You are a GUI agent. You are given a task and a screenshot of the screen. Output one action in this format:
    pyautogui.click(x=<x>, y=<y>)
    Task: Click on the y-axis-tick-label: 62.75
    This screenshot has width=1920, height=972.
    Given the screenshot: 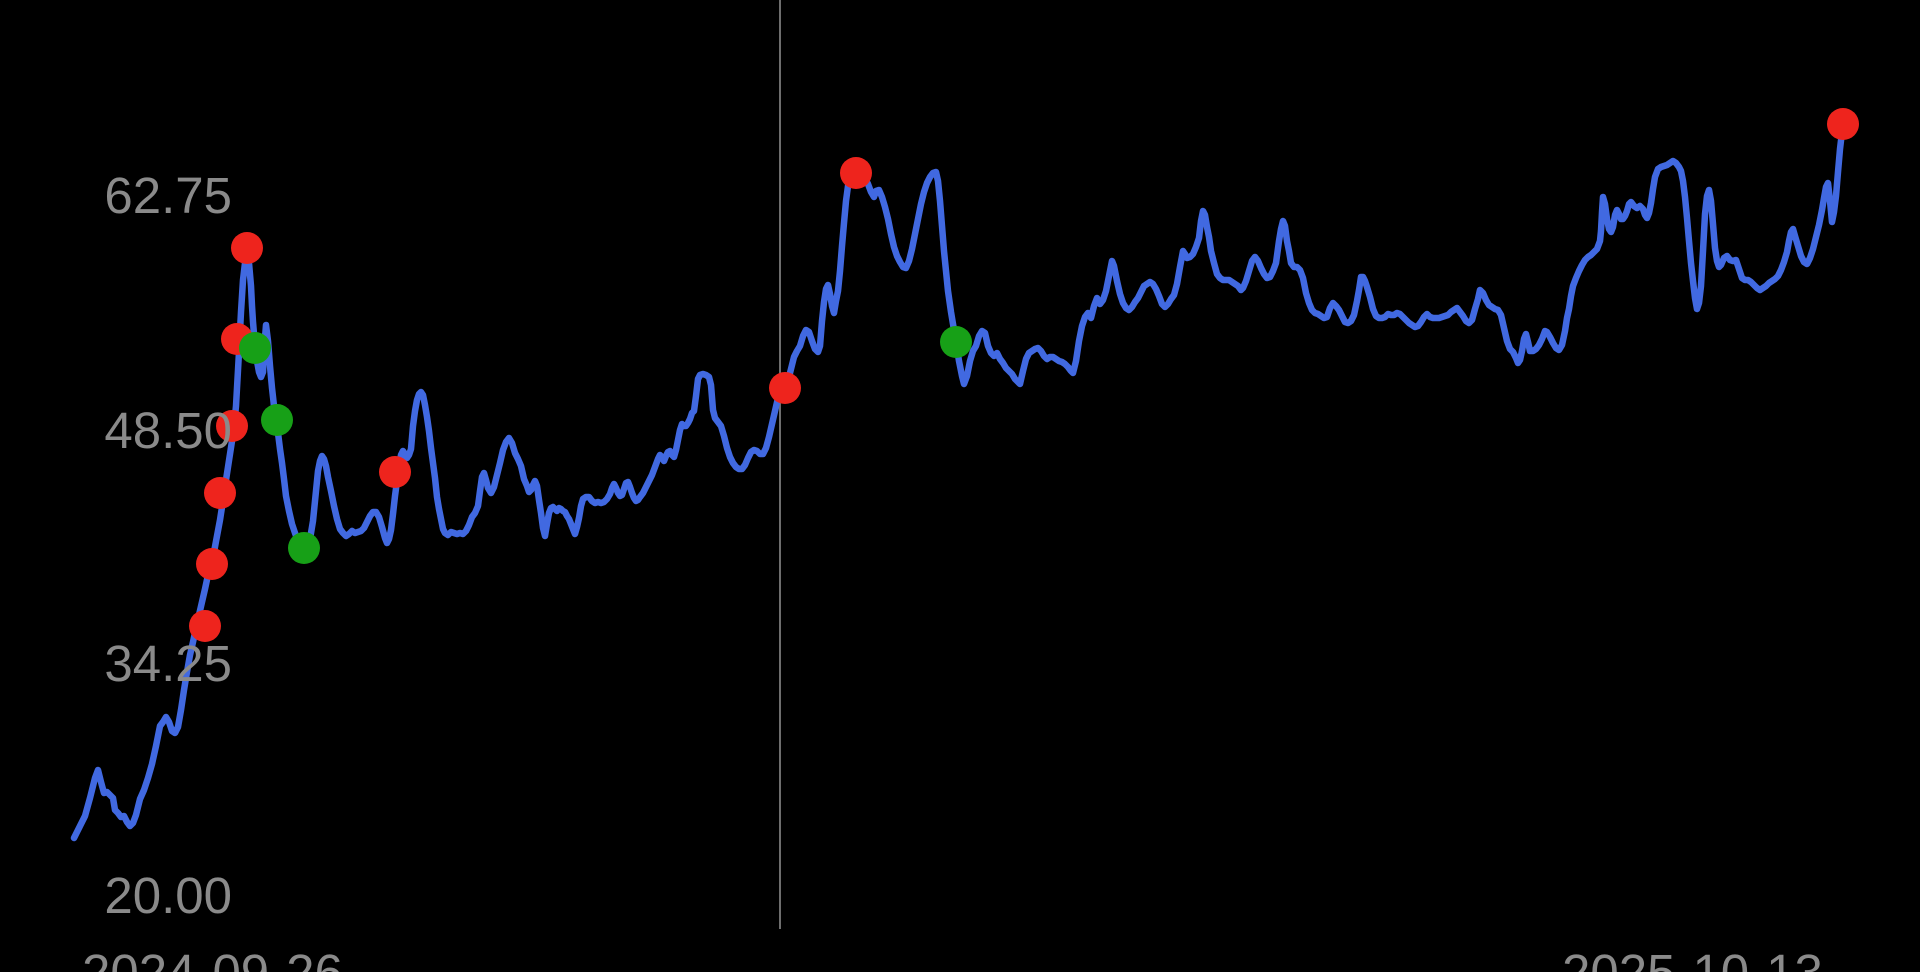 What is the action you would take?
    pyautogui.click(x=168, y=195)
    